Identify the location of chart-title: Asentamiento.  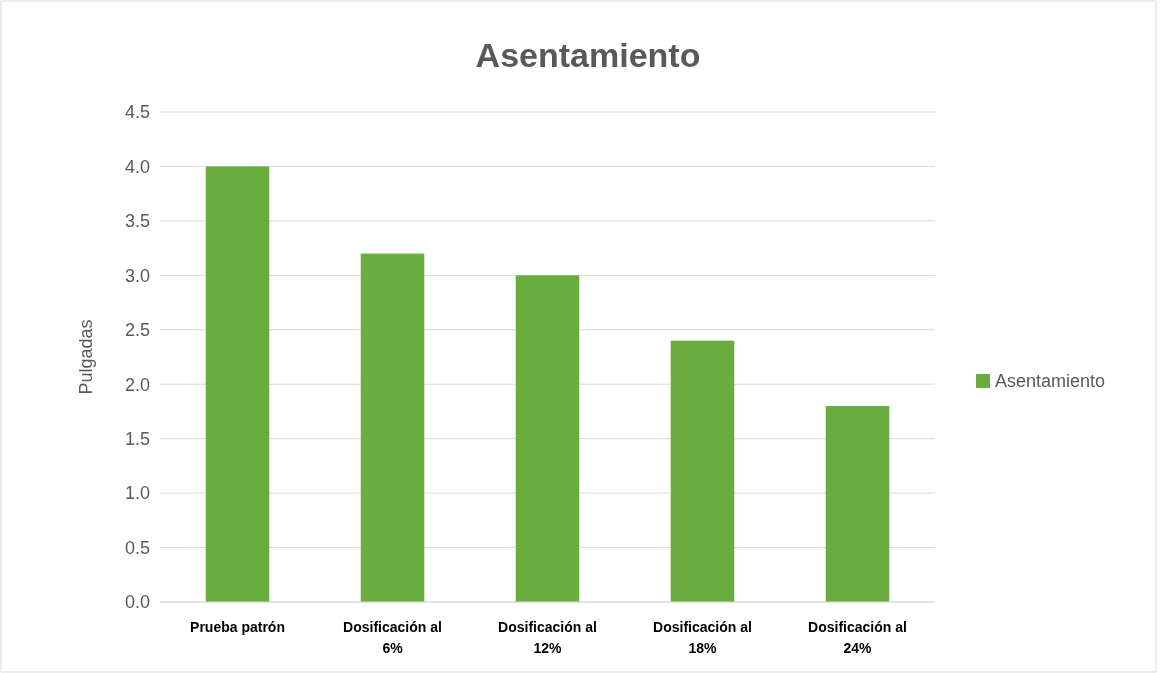
(588, 55).